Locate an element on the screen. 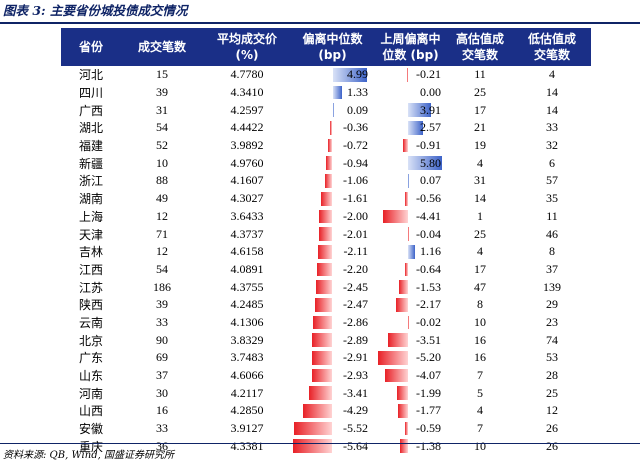 This screenshot has height=465, width=640. header-high-valuation: 高估值成 交笔数 is located at coordinates (480, 47).